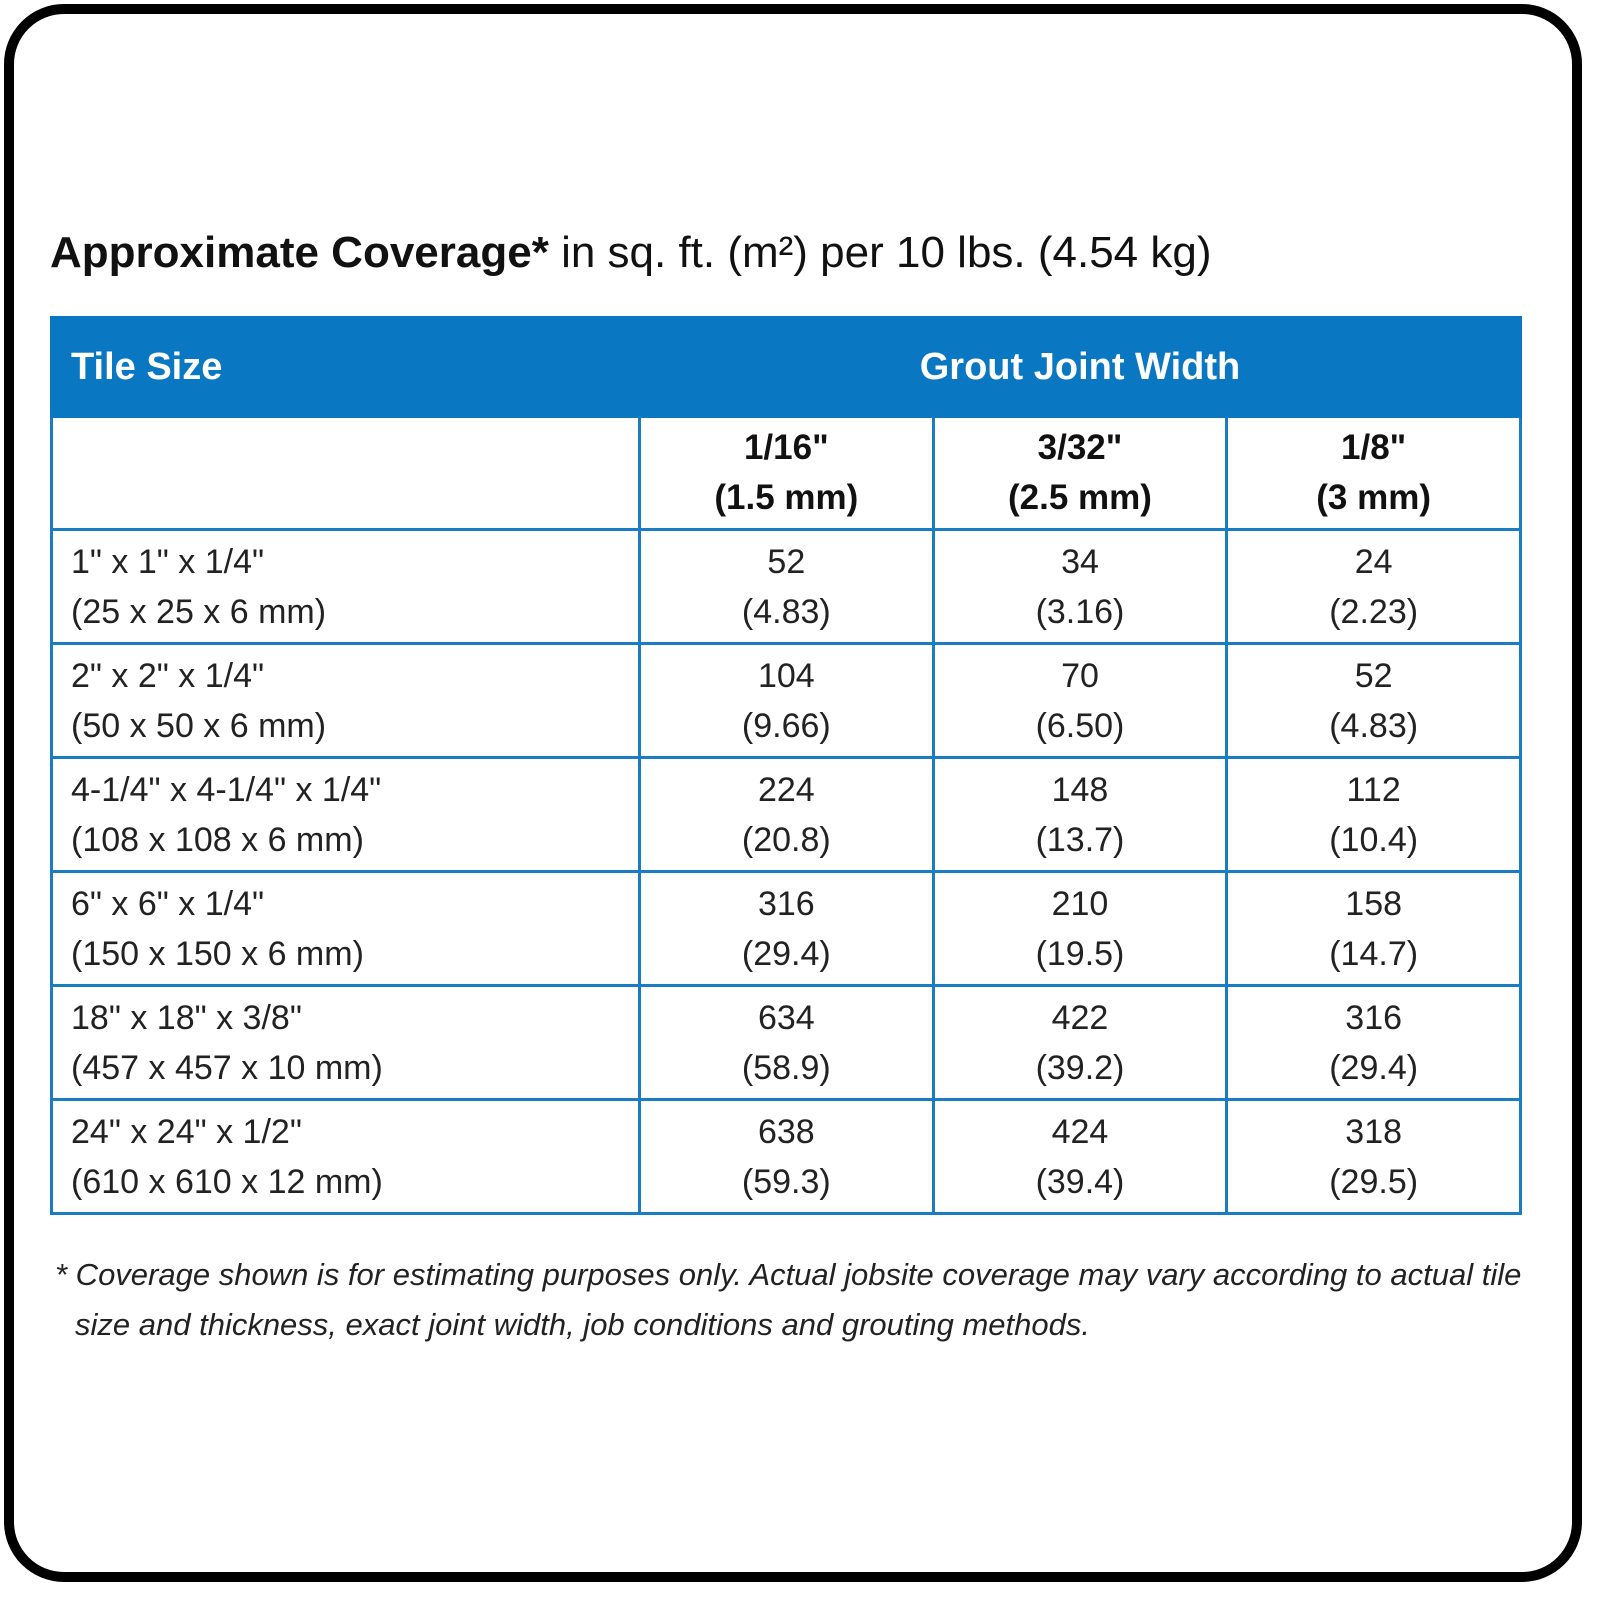 This screenshot has width=1600, height=1600. Describe the element at coordinates (345, 928) in the screenshot. I see `tile-size-cell: 6" x 6" x 1/4" (150 x 150 x 6 mm)` at that location.